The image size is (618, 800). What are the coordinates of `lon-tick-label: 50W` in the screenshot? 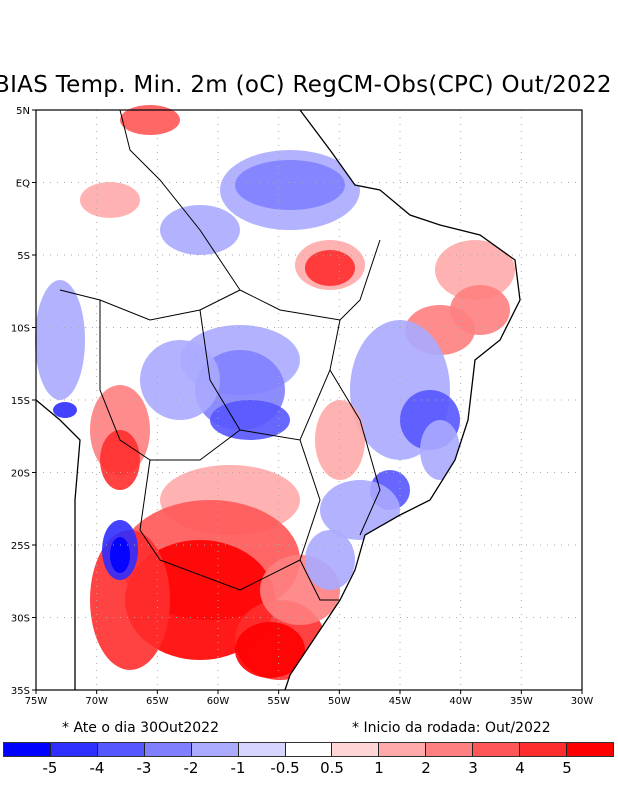 It's located at (339, 701).